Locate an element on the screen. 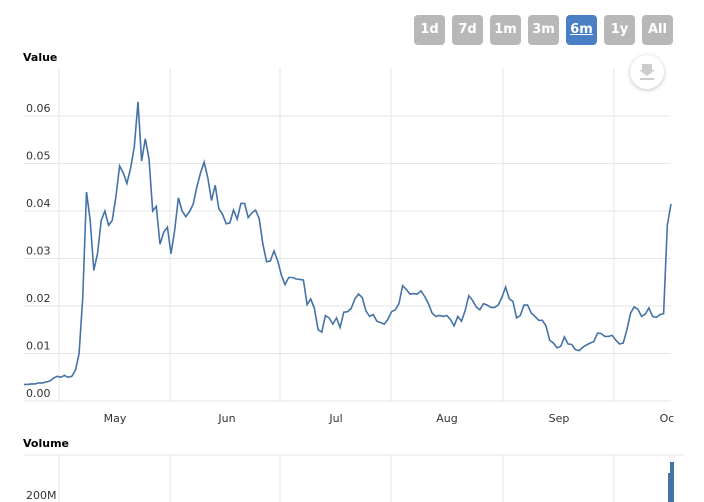 The height and width of the screenshot is (502, 704). range-button-7d: 7d is located at coordinates (467, 30).